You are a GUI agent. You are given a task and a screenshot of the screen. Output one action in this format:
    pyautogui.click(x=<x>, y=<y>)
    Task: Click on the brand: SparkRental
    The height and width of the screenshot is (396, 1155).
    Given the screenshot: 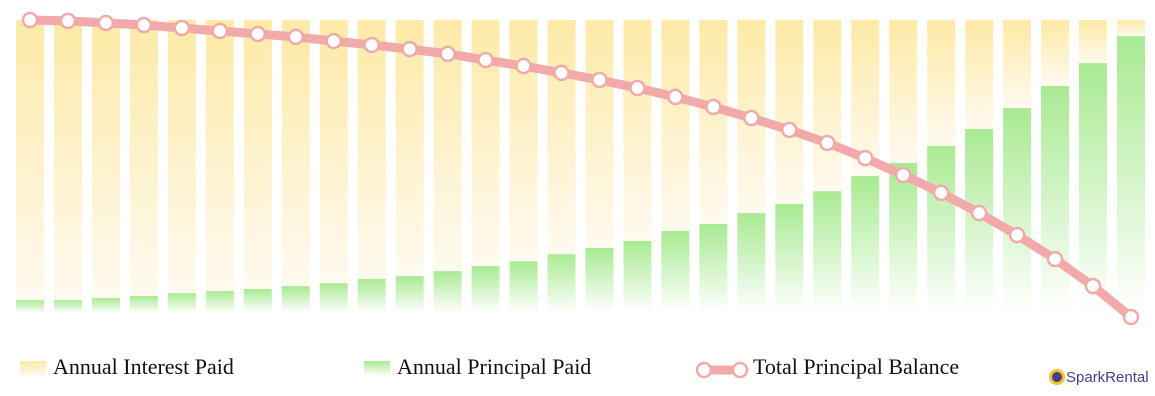 What is the action you would take?
    pyautogui.click(x=1107, y=377)
    